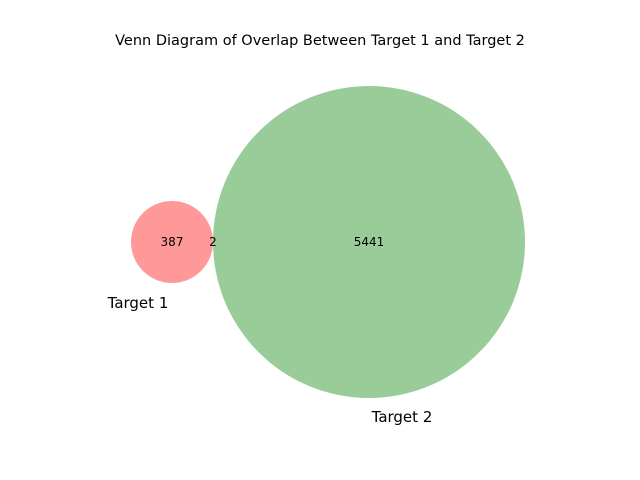 Image resolution: width=640 pixels, height=480 pixels. I want to click on target-1-only-count: 387, so click(172, 242).